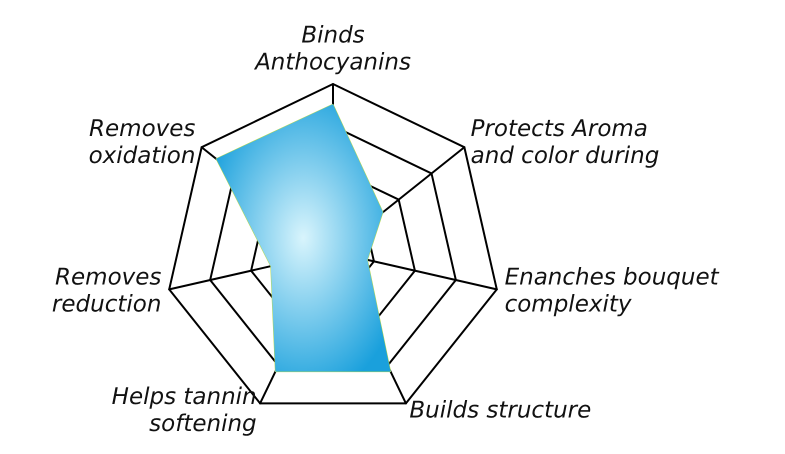 The width and height of the screenshot is (785, 454). What do you see at coordinates (332, 49) in the screenshot?
I see `spoke-label: Binds Anthocyanins` at bounding box center [332, 49].